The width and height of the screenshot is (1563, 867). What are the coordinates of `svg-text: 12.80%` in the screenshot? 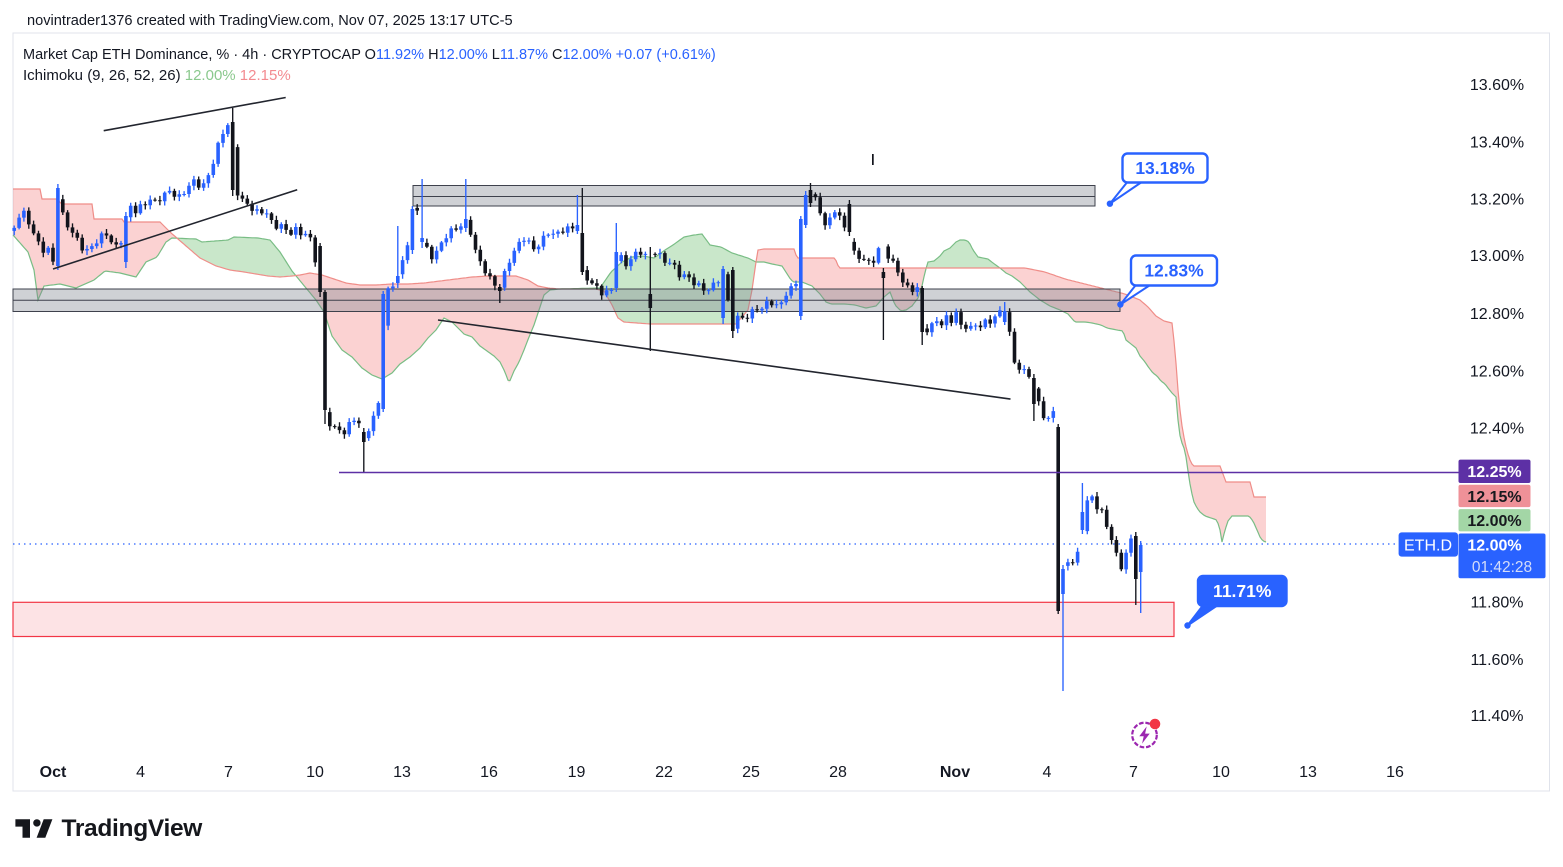 It's located at (1497, 314).